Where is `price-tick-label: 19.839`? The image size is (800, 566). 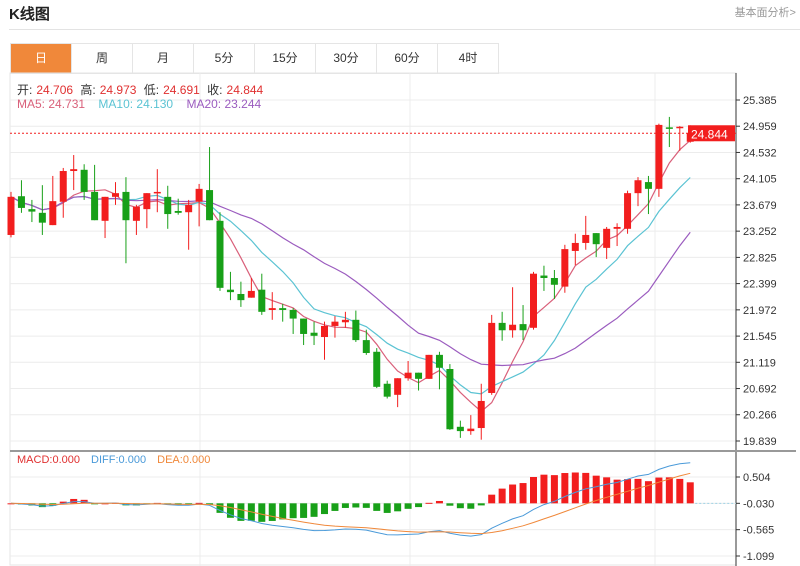 price-tick-label: 19.839 is located at coordinates (760, 442).